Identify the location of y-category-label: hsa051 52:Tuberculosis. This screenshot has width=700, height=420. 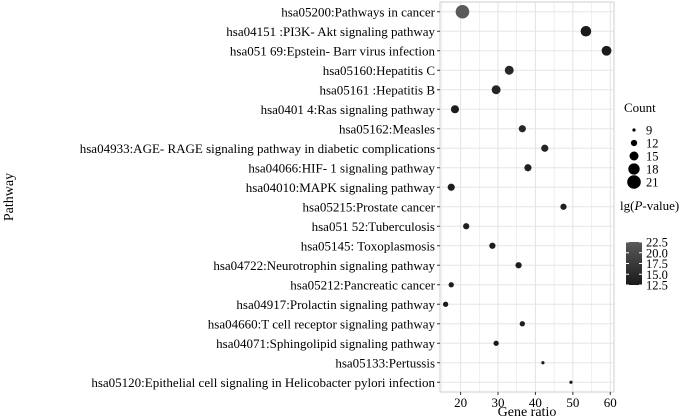
(373, 226).